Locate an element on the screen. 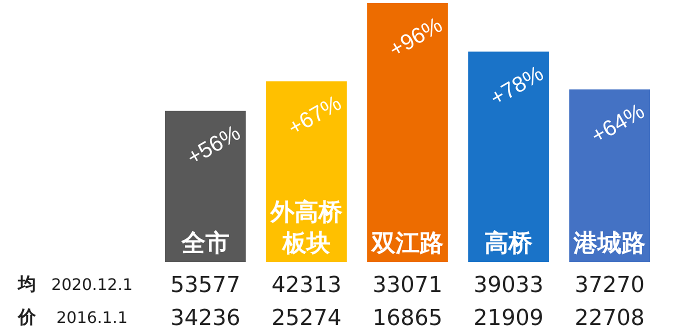 The height and width of the screenshot is (336, 693). text: 2020.12.1 is located at coordinates (92, 284).